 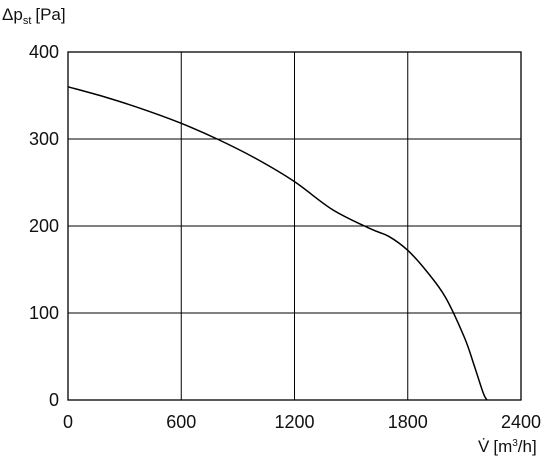 What do you see at coordinates (521, 422) in the screenshot?
I see `x-tick-label: 2400` at bounding box center [521, 422].